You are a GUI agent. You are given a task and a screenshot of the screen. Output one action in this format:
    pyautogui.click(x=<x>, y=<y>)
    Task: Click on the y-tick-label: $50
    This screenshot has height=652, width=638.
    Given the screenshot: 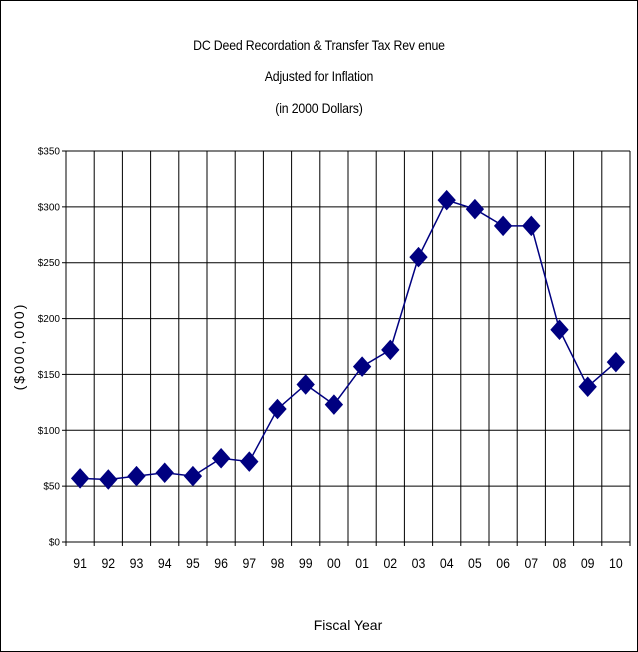 What is the action you would take?
    pyautogui.click(x=51, y=487)
    